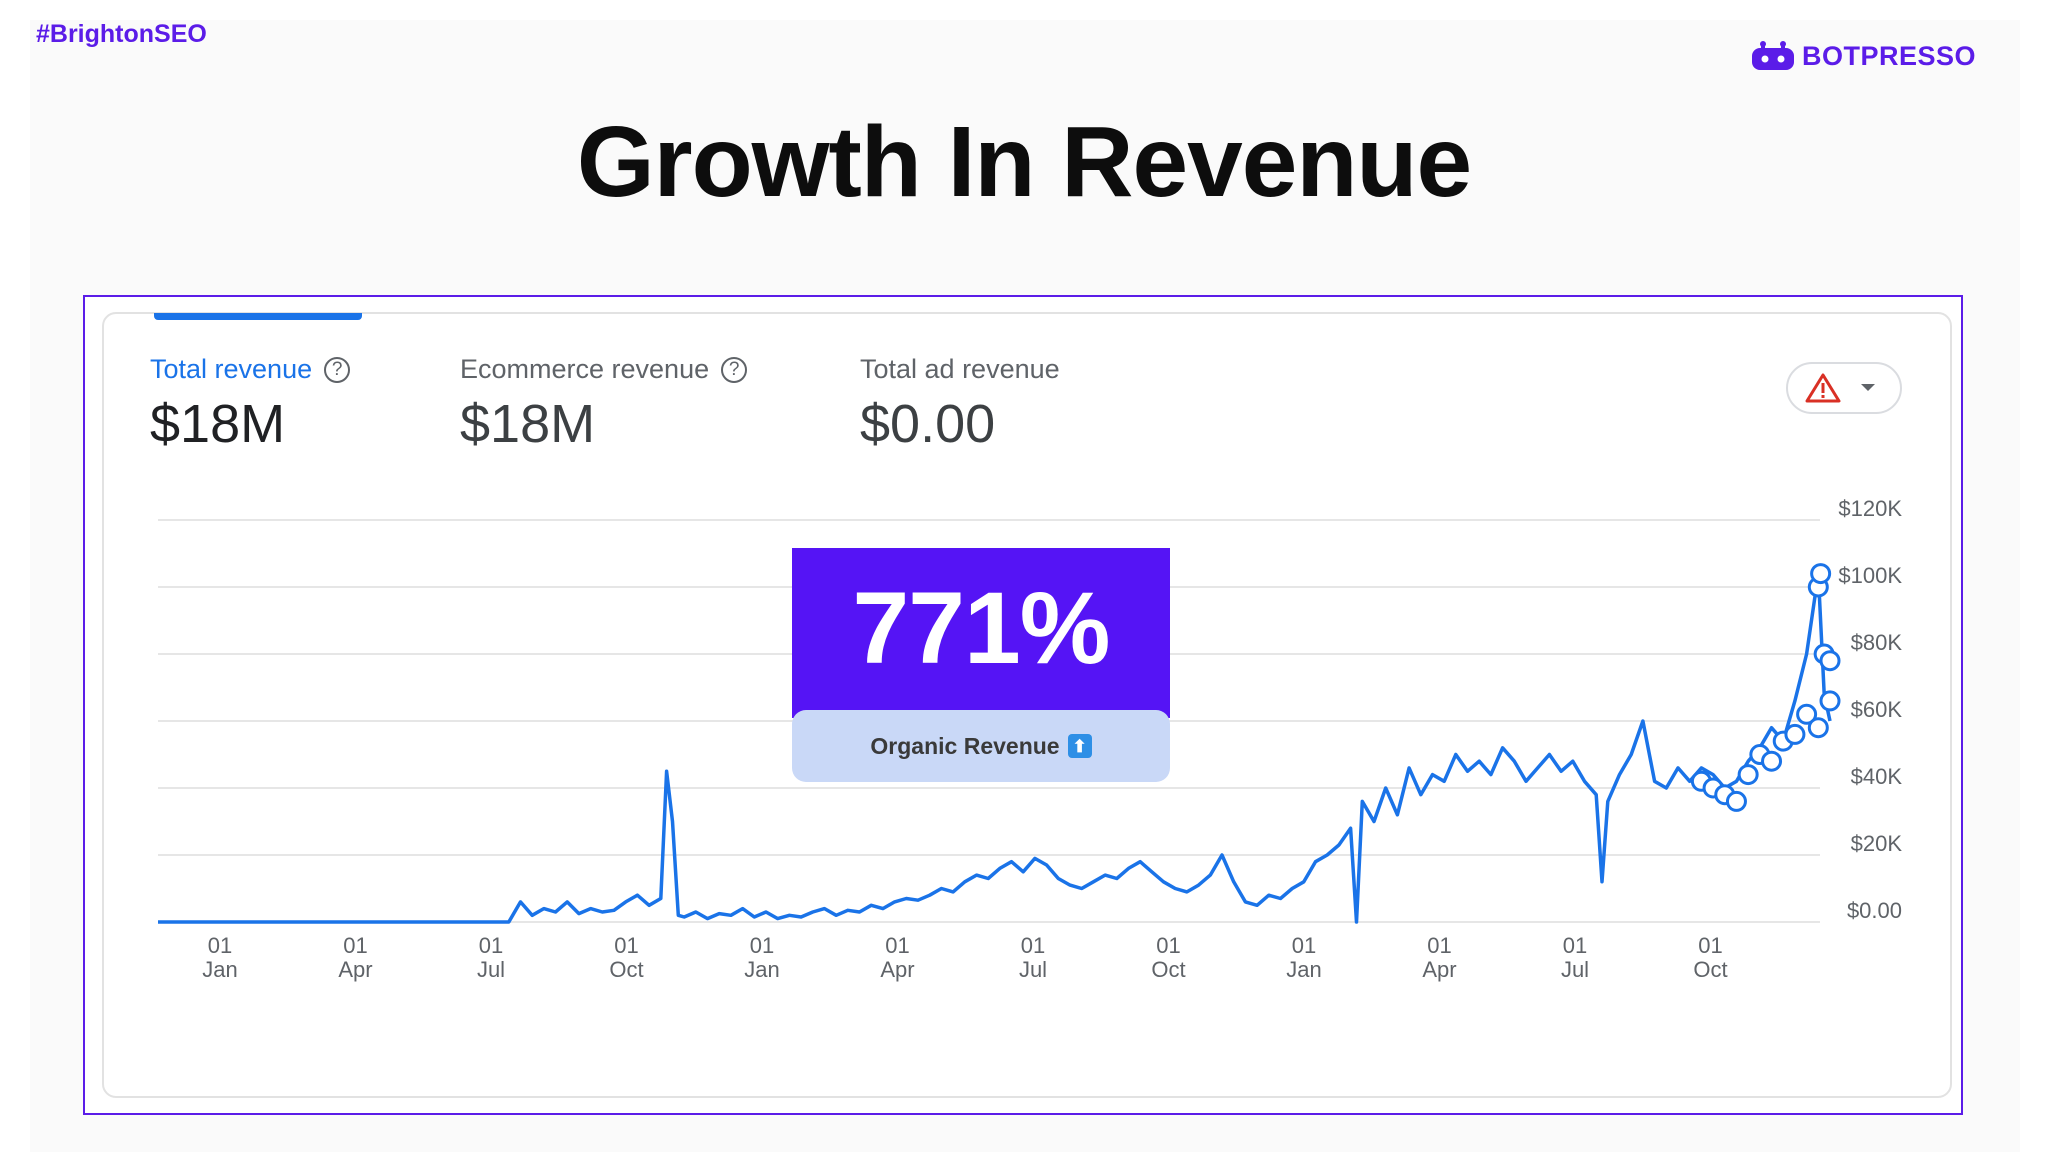  Describe the element at coordinates (1870, 575) in the screenshot. I see `y-tick-label: $100K` at that location.